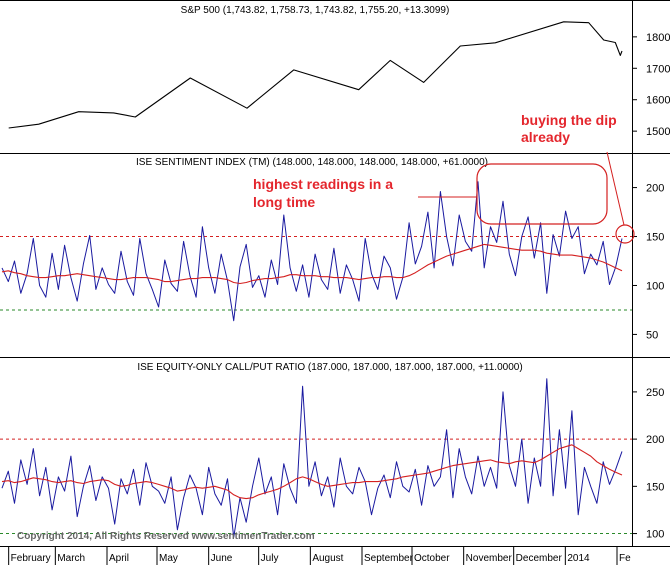 The height and width of the screenshot is (565, 670). What do you see at coordinates (625, 558) in the screenshot?
I see `month-label: Fe` at bounding box center [625, 558].